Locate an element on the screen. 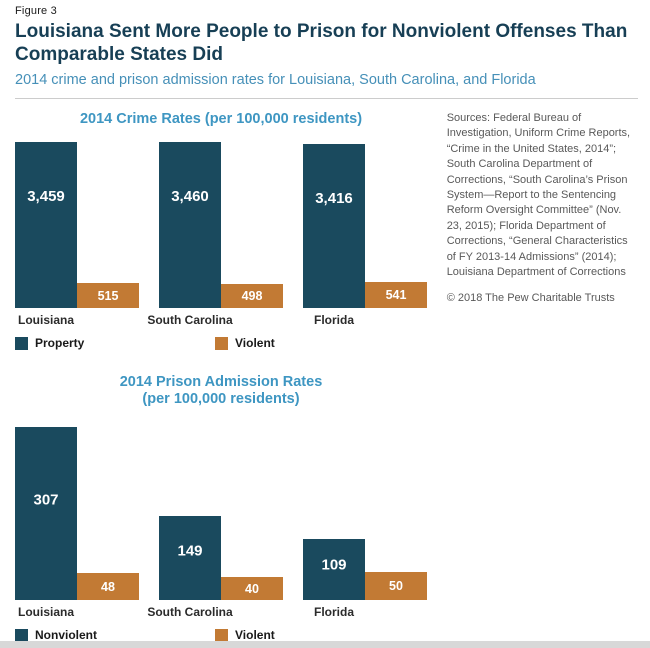 Image resolution: width=650 pixels, height=648 pixels. legend-item-nonviolent: Nonviolent is located at coordinates (115, 635).